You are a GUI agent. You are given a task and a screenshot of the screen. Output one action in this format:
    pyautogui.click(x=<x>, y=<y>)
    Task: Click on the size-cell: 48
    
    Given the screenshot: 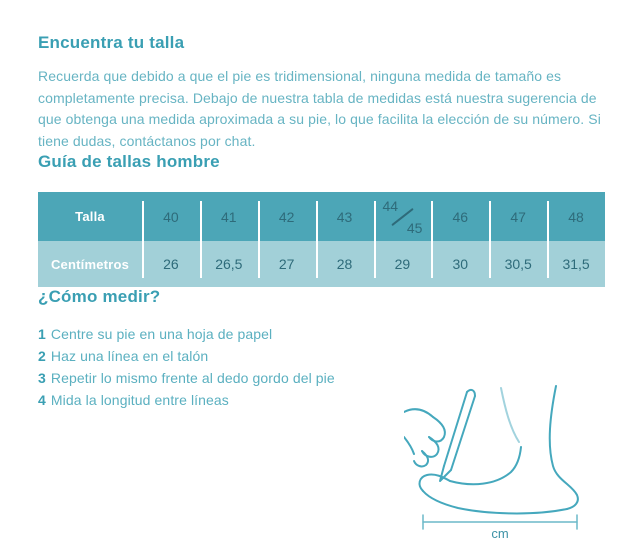 What is the action you would take?
    pyautogui.click(x=576, y=216)
    